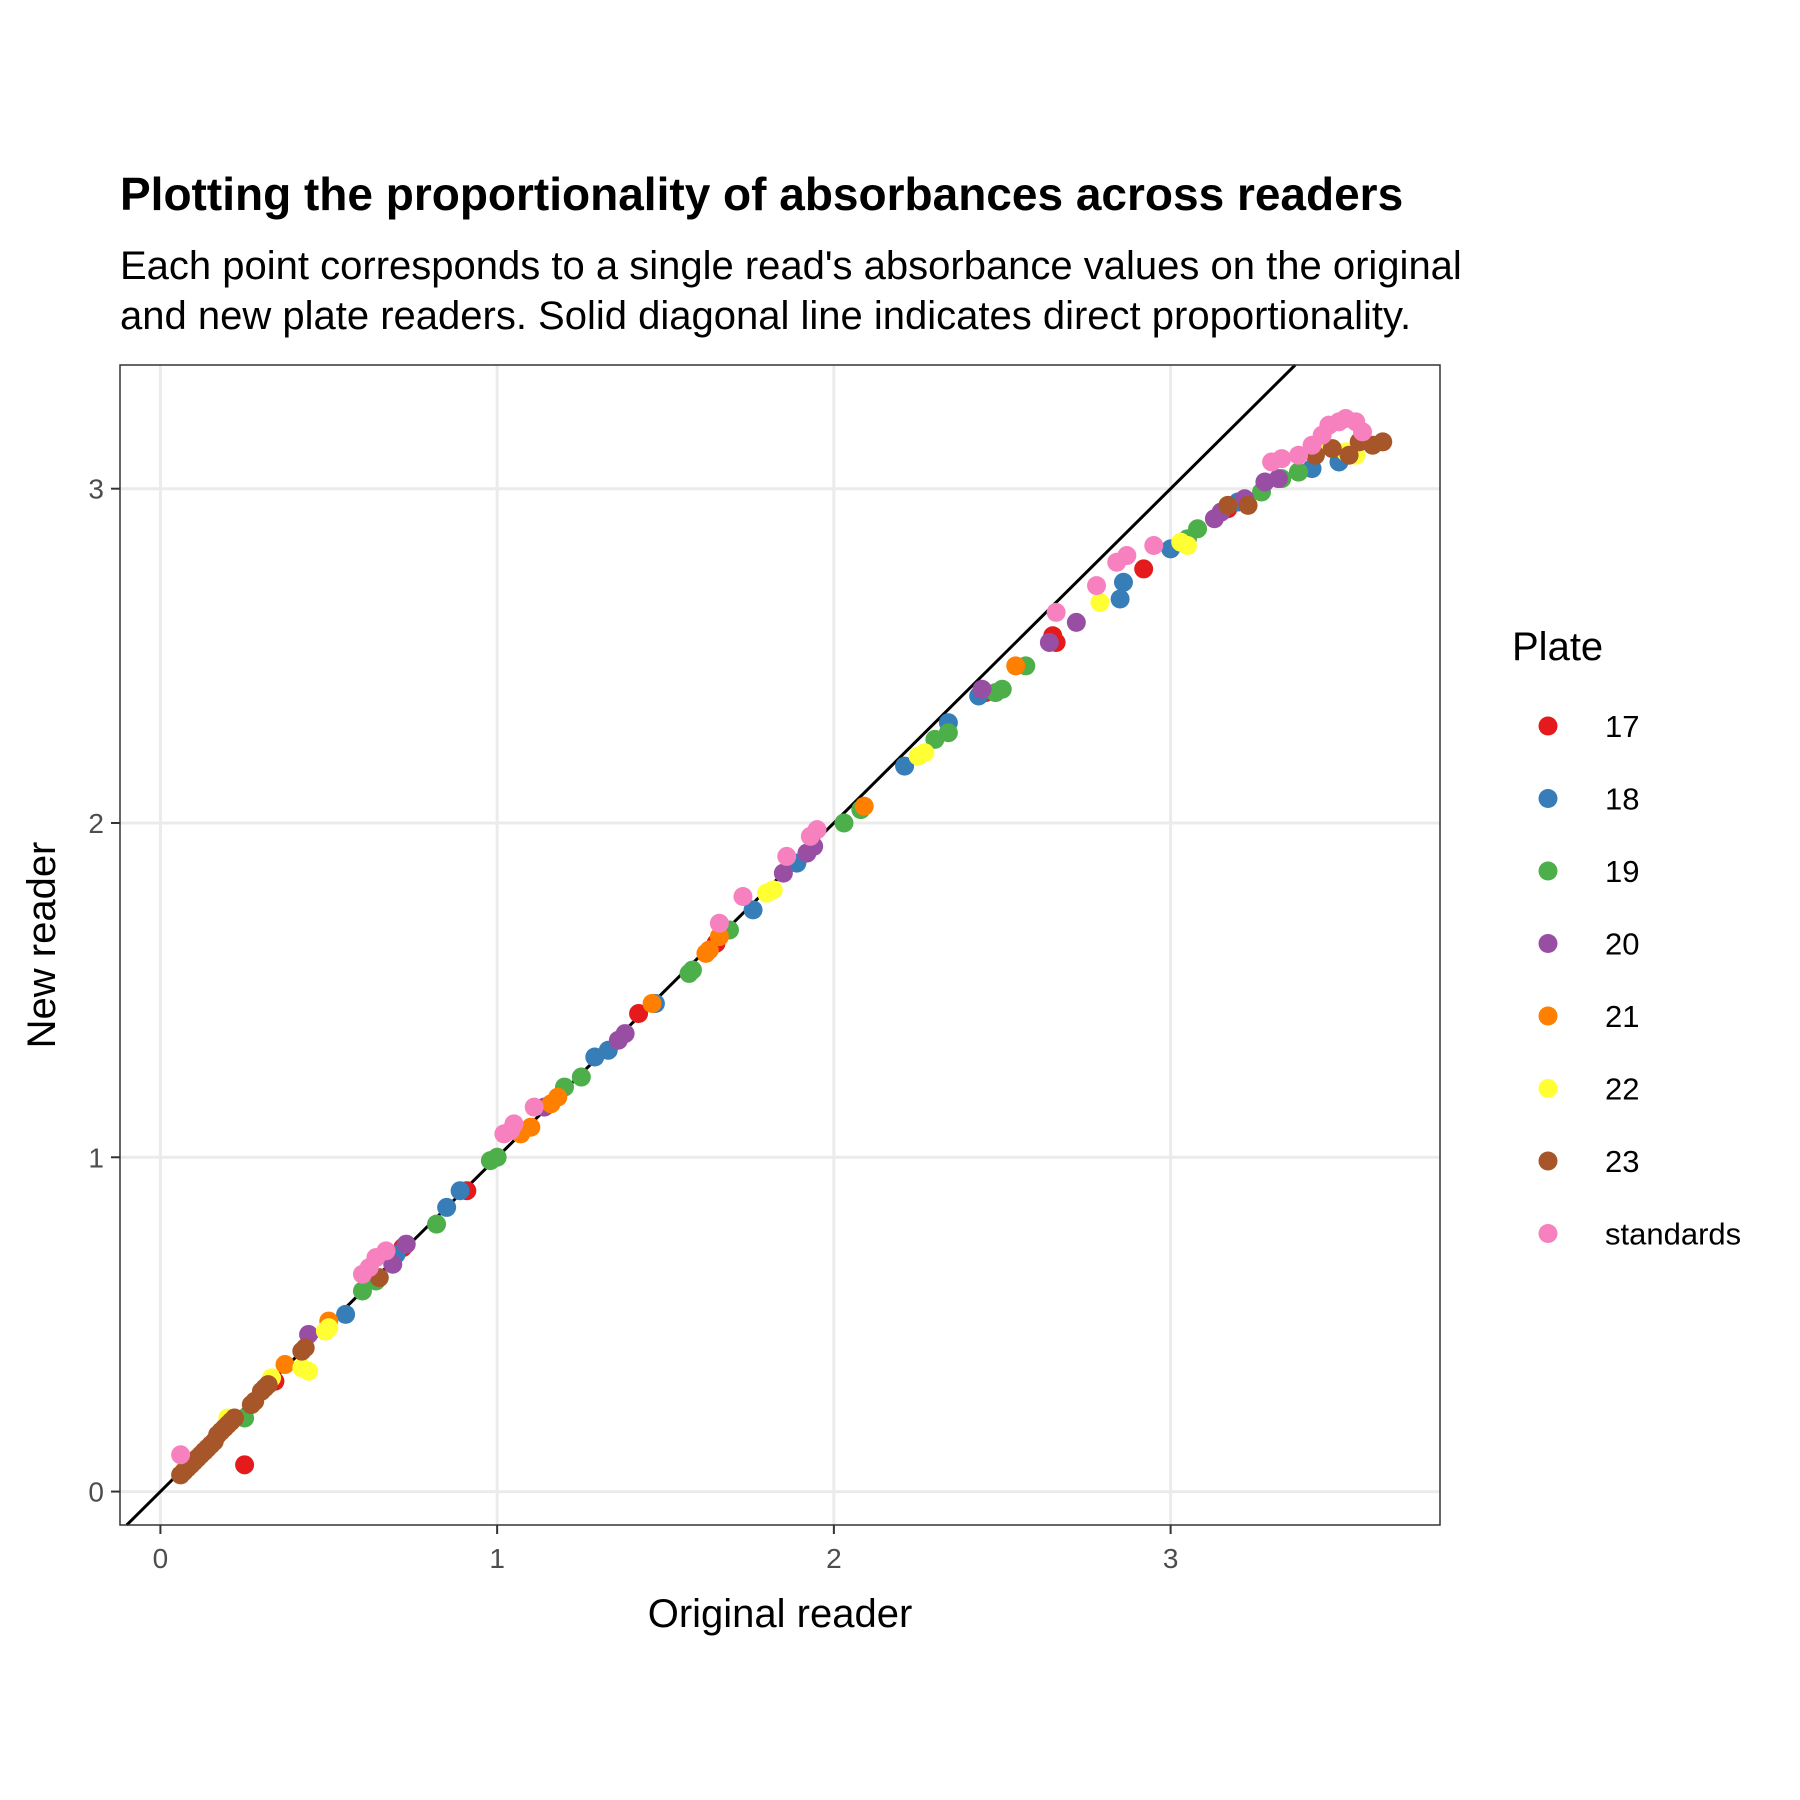 The height and width of the screenshot is (1800, 1800). What do you see at coordinates (96, 1492) in the screenshot?
I see `y-tick-label-0: 0` at bounding box center [96, 1492].